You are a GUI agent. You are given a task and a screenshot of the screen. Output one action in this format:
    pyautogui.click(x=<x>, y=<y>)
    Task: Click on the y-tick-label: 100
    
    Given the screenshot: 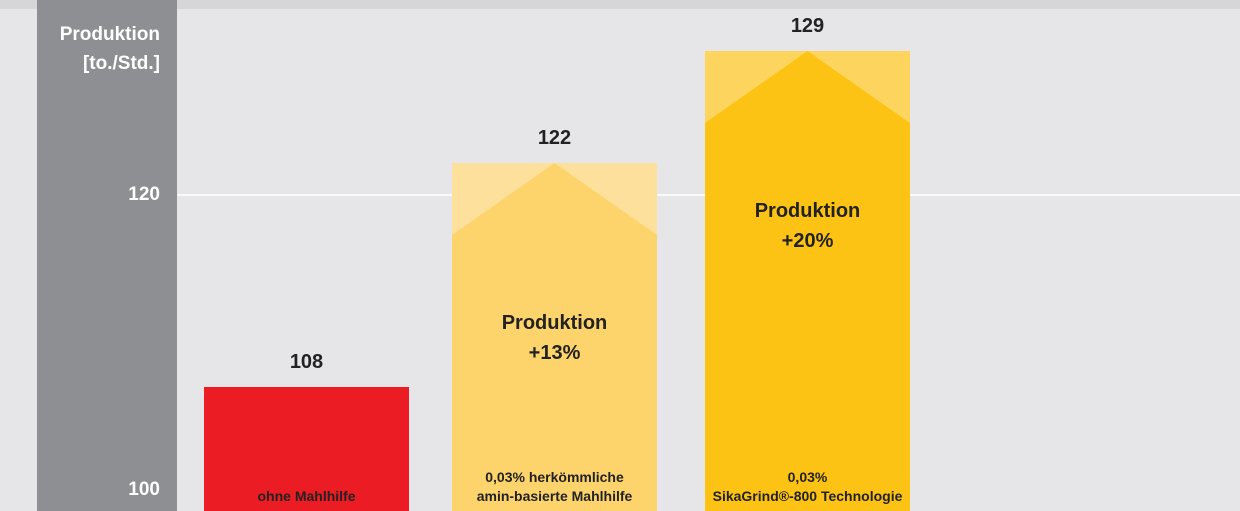 What is the action you would take?
    pyautogui.click(x=144, y=489)
    